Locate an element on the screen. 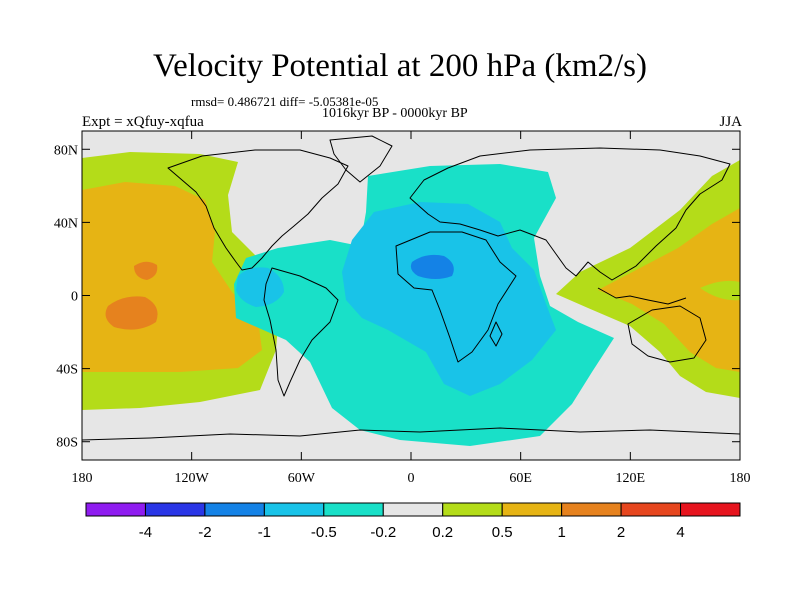  plot-title: Velocity Potential at 200 hPa (km2/s) is located at coordinates (400, 66).